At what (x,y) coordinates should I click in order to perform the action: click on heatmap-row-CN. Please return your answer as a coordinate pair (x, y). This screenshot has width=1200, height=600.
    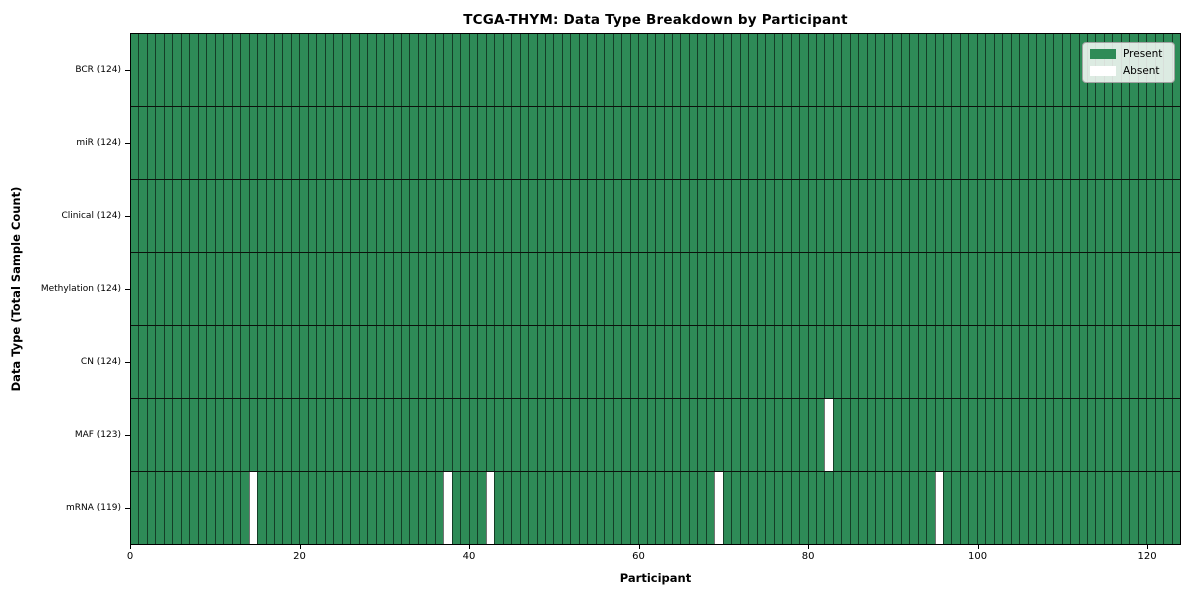
    Looking at the image, I should click on (656, 361).